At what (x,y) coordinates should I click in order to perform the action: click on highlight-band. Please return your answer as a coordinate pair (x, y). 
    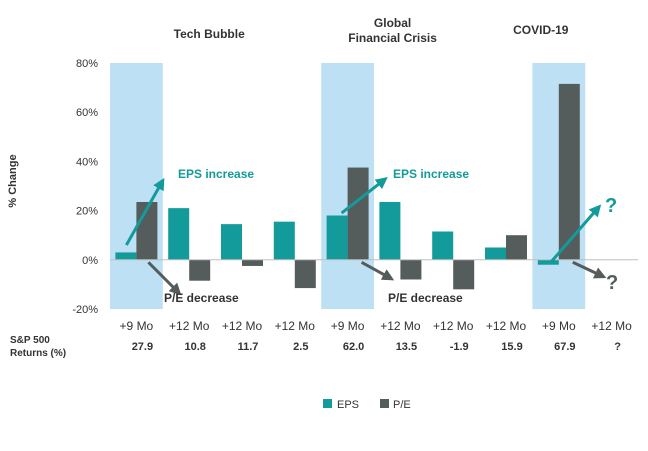
    Looking at the image, I should click on (136, 186).